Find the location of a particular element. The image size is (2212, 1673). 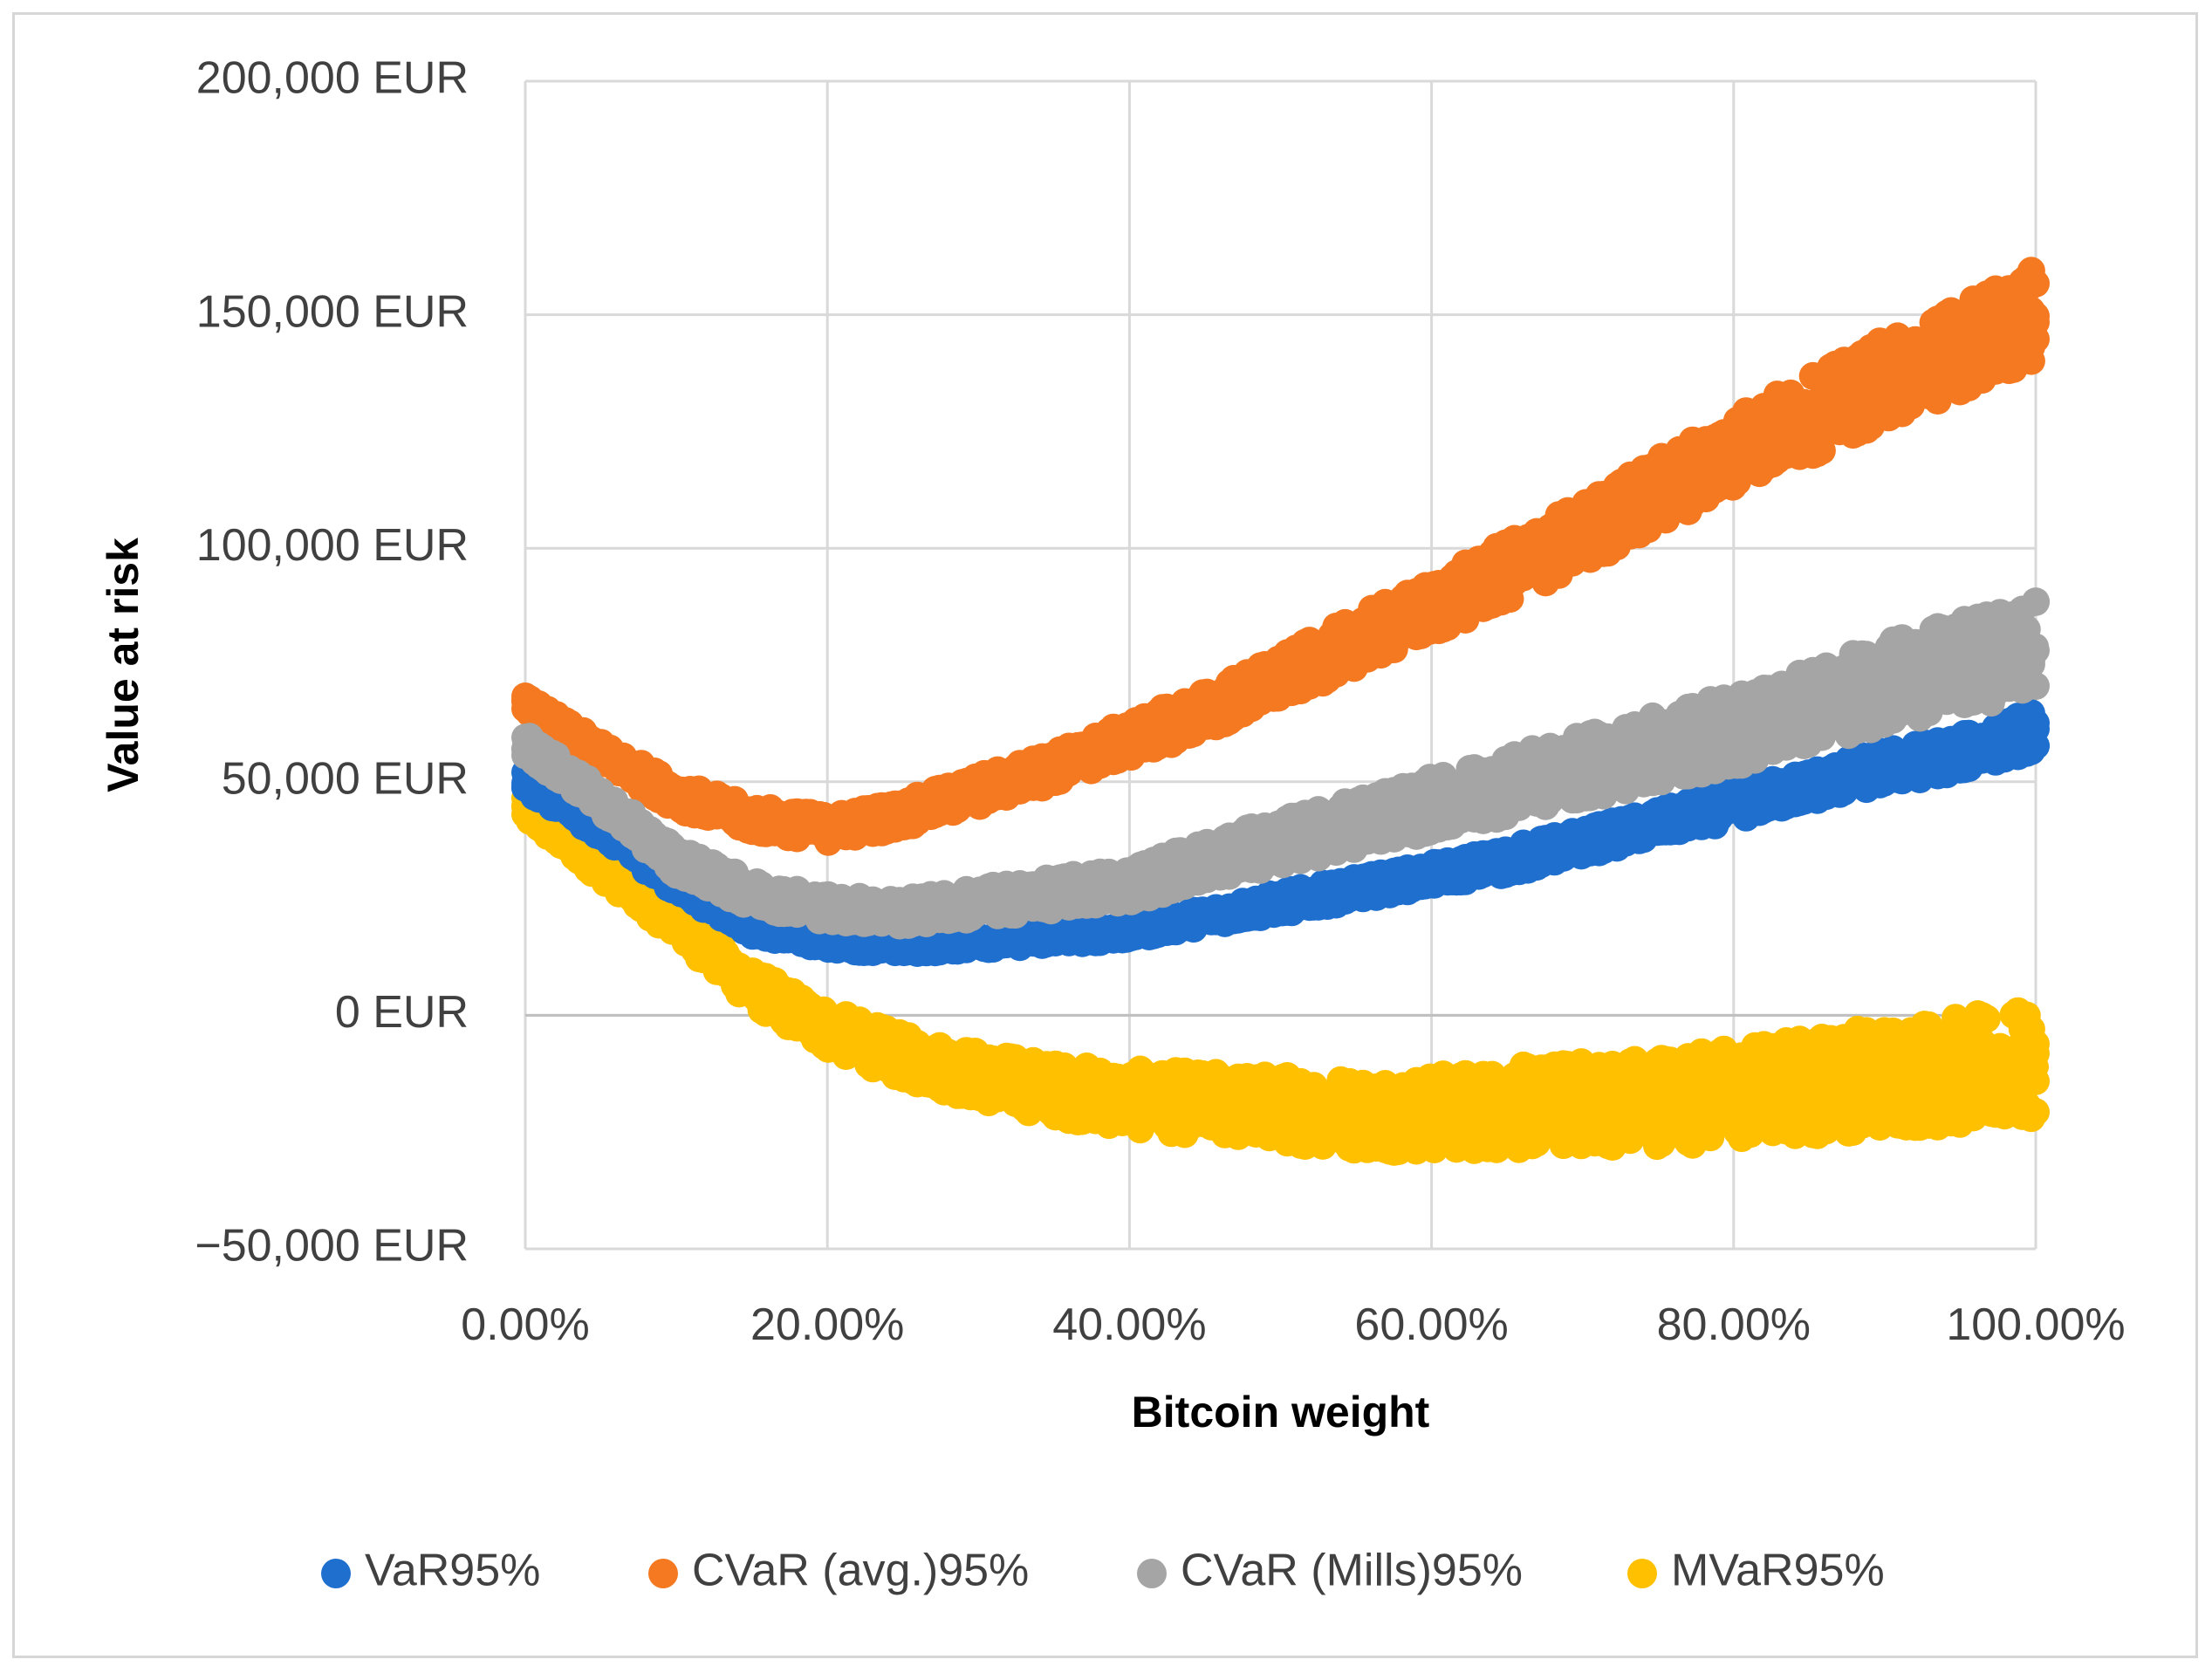

series-cvar-mills-95- is located at coordinates (1280, 764).